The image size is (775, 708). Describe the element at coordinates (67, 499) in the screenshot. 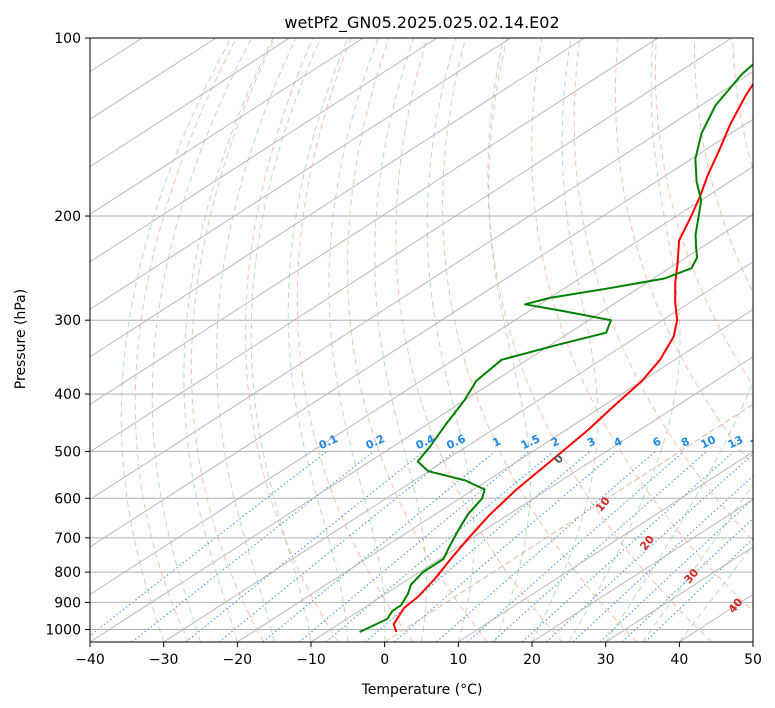

I see `y-tick-label: 600` at that location.